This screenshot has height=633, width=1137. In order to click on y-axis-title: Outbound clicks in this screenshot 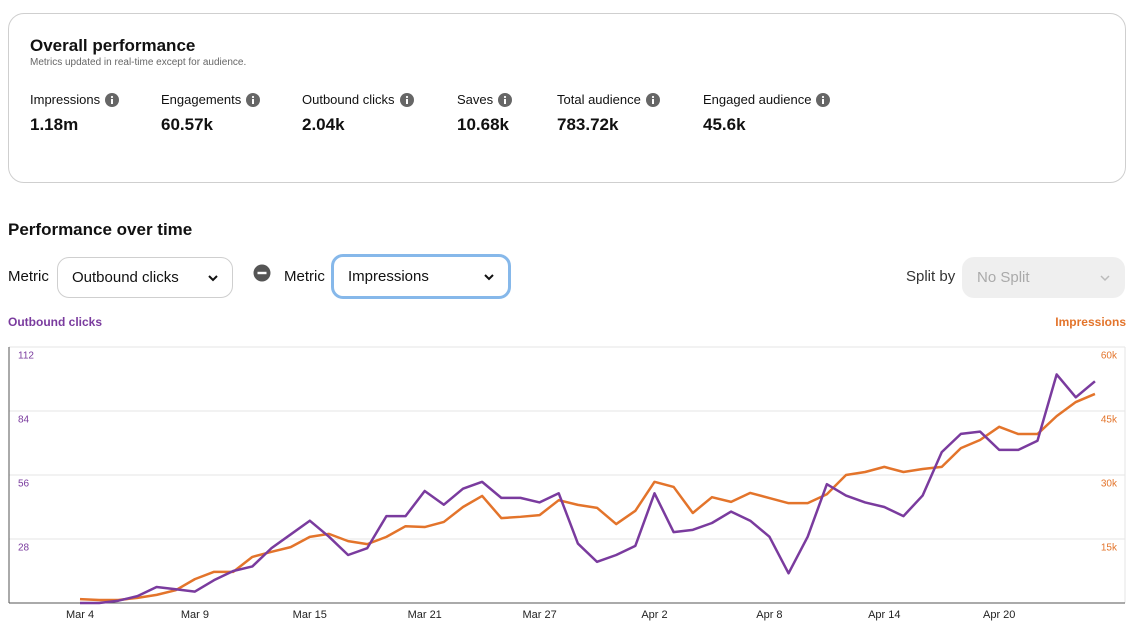, I will do `click(55, 322)`.